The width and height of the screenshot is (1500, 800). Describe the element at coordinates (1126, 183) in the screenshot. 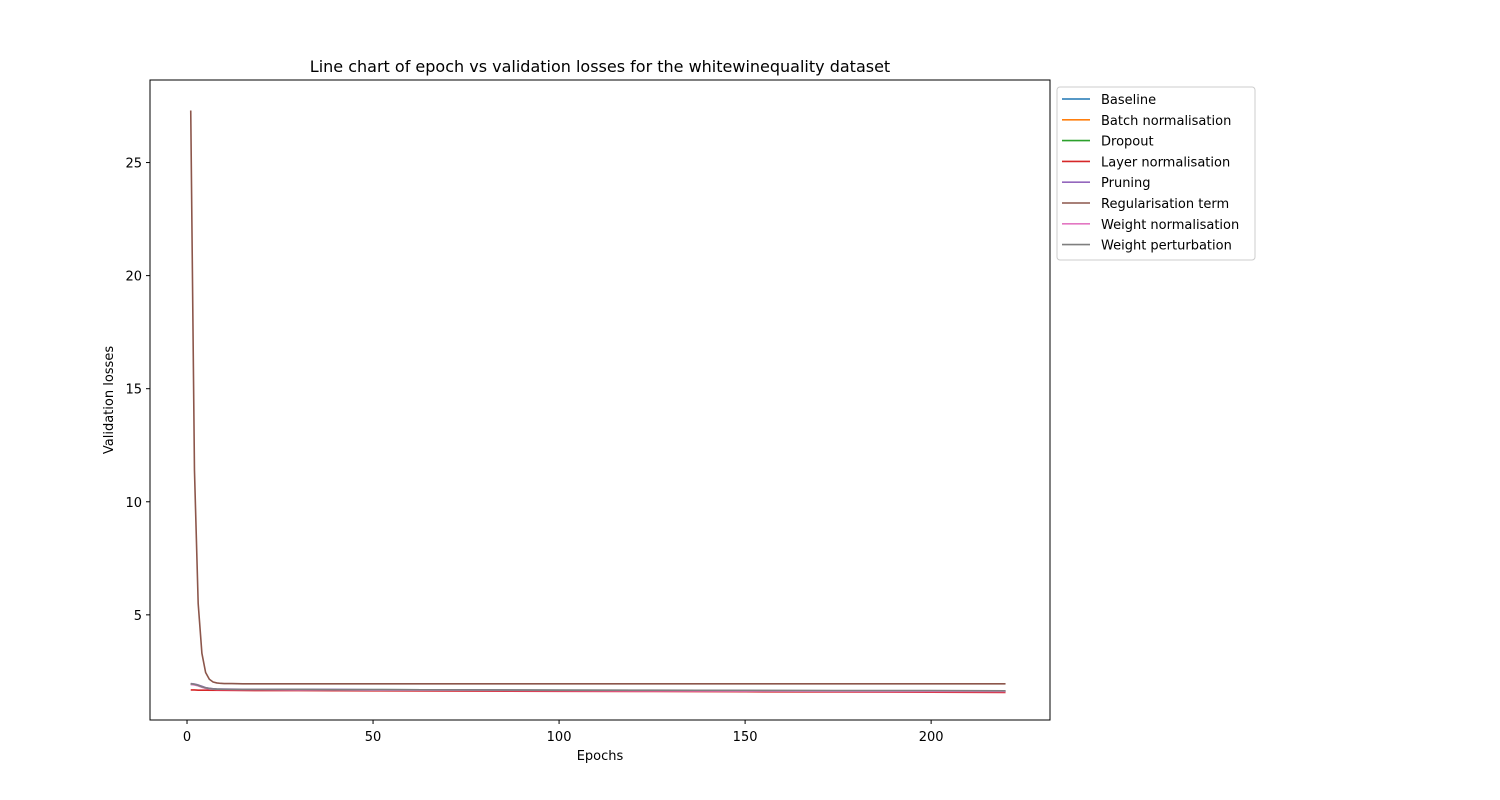

I see `legend-label: Pruning` at that location.